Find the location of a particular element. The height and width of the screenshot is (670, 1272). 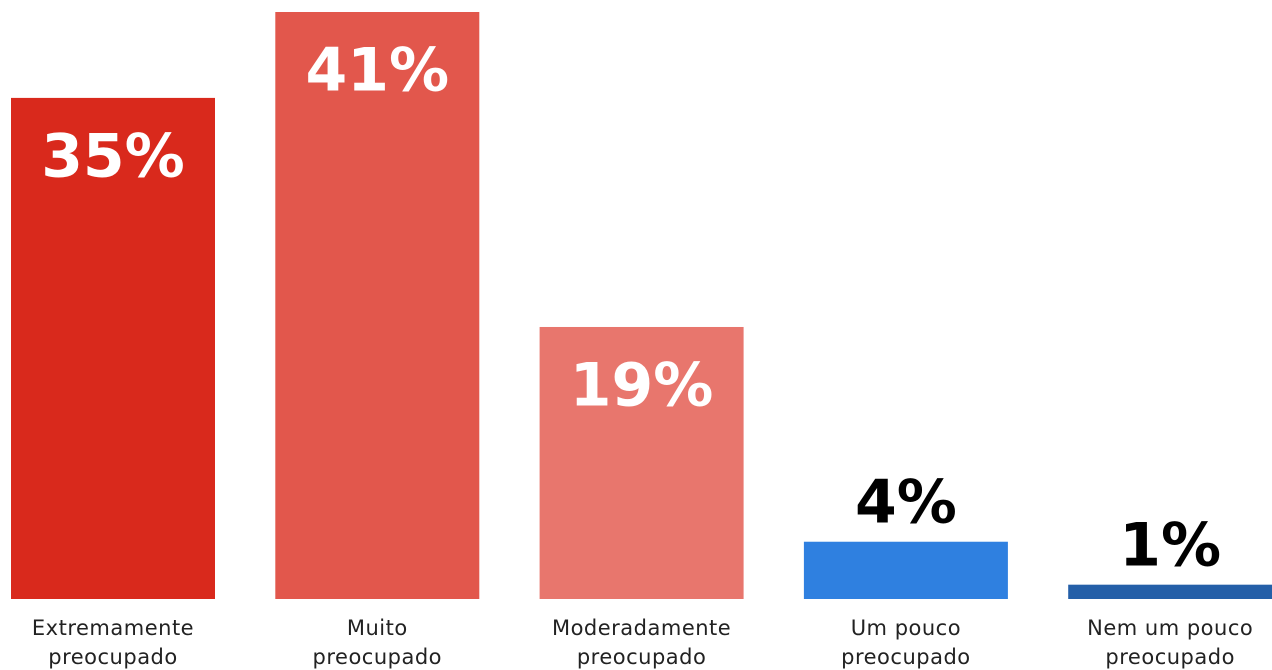

value-label: 4% is located at coordinates (906, 502).